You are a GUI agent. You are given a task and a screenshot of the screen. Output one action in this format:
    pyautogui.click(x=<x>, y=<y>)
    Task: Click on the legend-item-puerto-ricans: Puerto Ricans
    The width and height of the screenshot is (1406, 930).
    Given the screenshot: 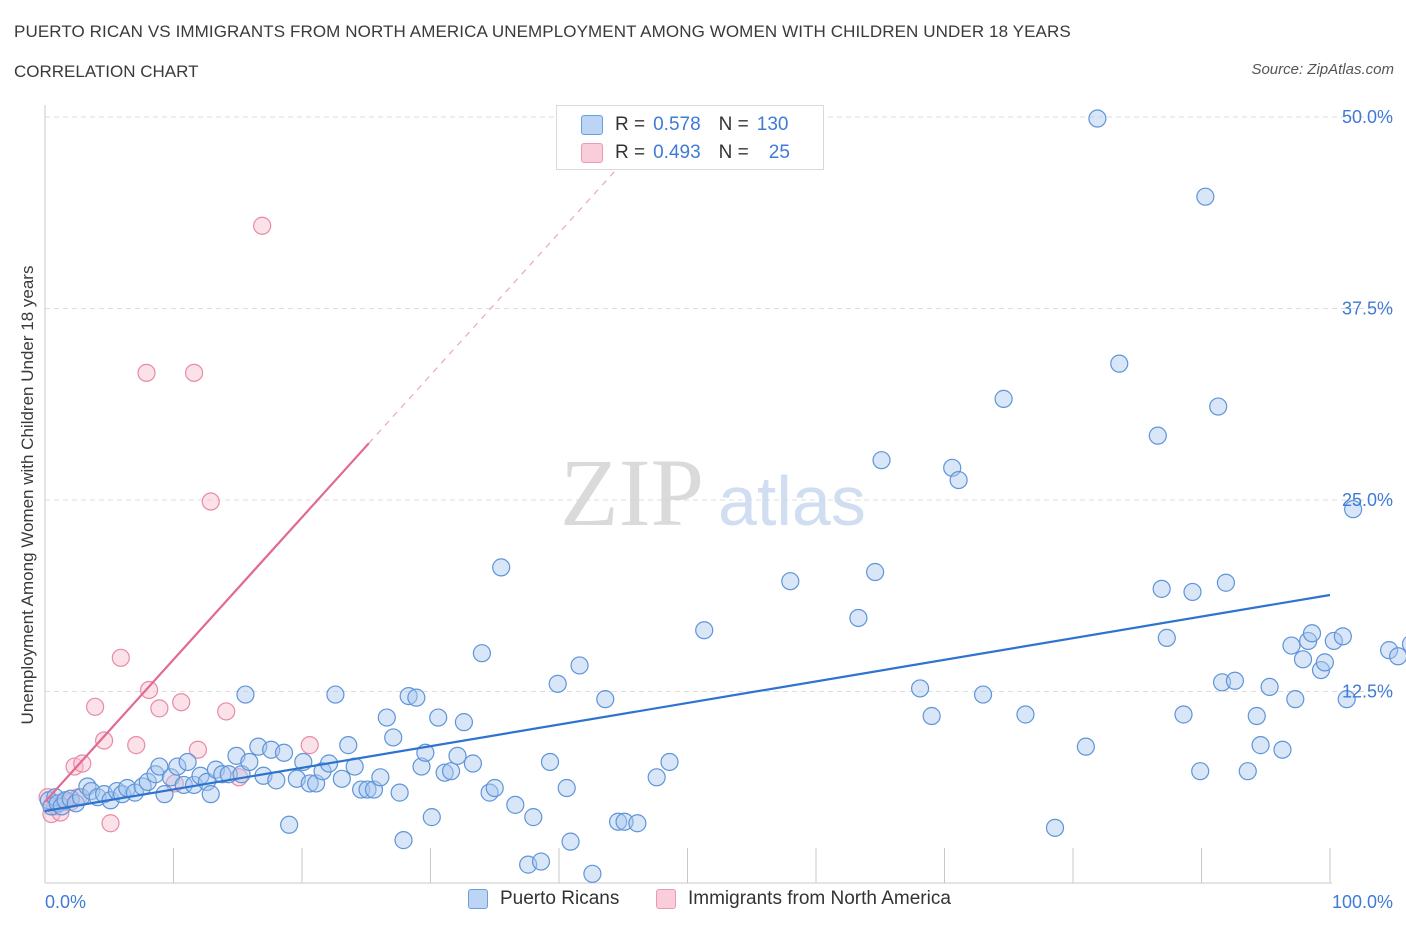 What is the action you would take?
    pyautogui.click(x=543, y=899)
    